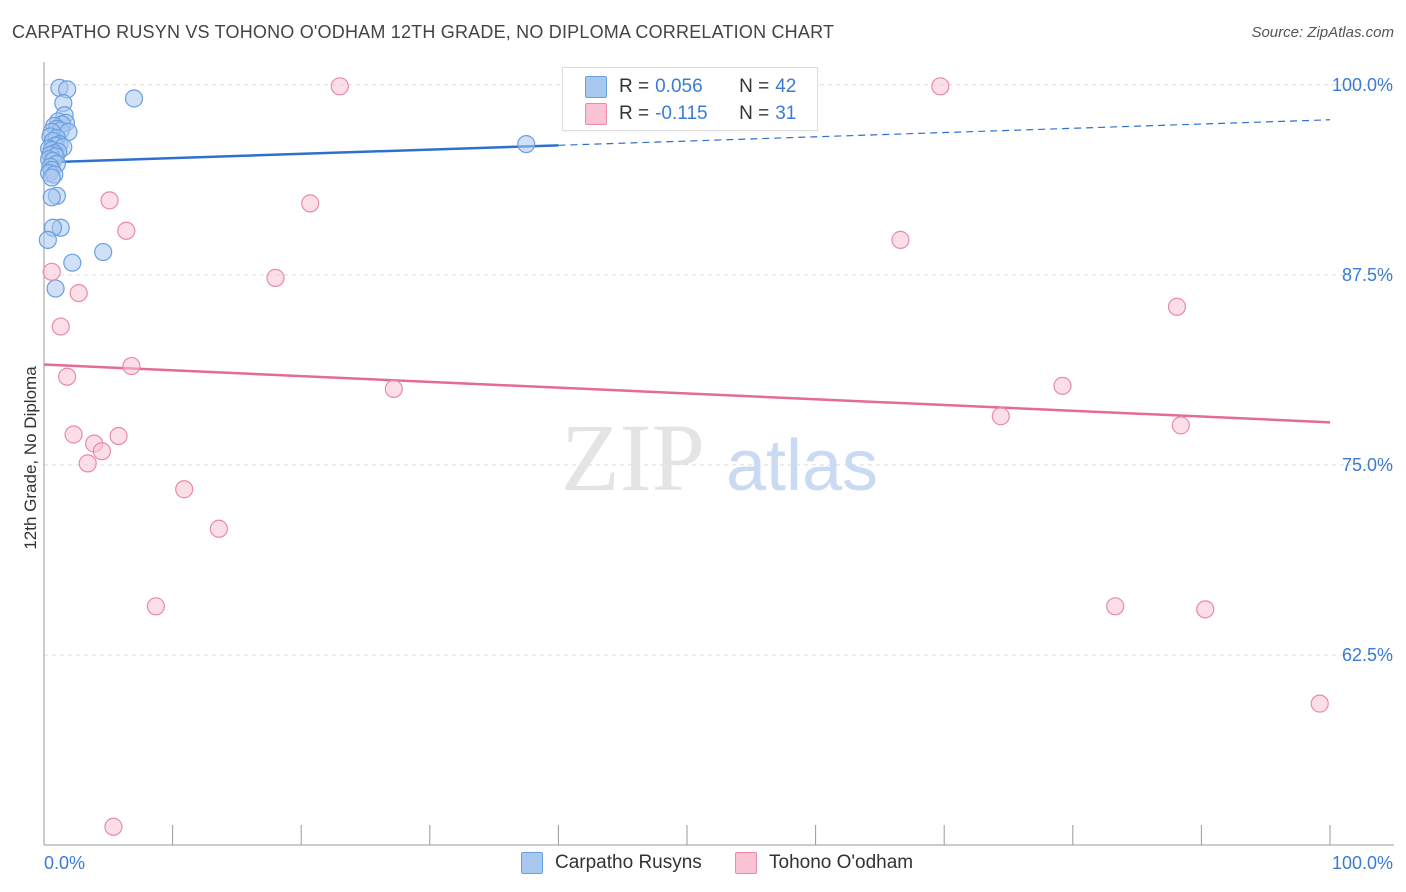 The width and height of the screenshot is (1406, 892). Describe the element at coordinates (1322, 32) in the screenshot. I see `source-label: Source: ZipAtlas.com` at that location.